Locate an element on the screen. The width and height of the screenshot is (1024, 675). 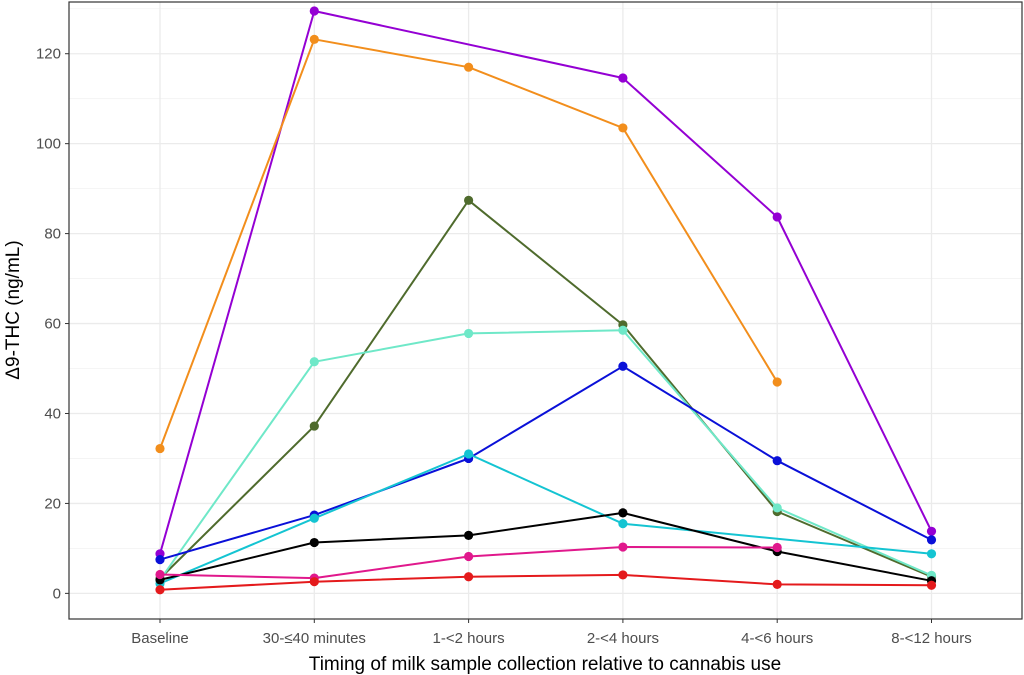
x-tick-label: 1-<2 hours is located at coordinates (469, 638).